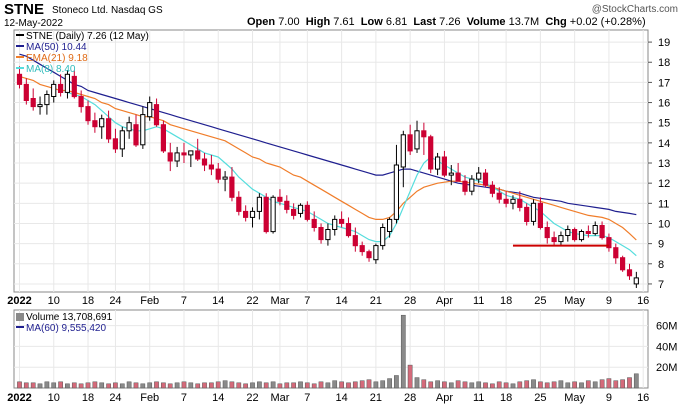  Describe the element at coordinates (664, 43) in the screenshot. I see `price-tick-label: 19` at that location.